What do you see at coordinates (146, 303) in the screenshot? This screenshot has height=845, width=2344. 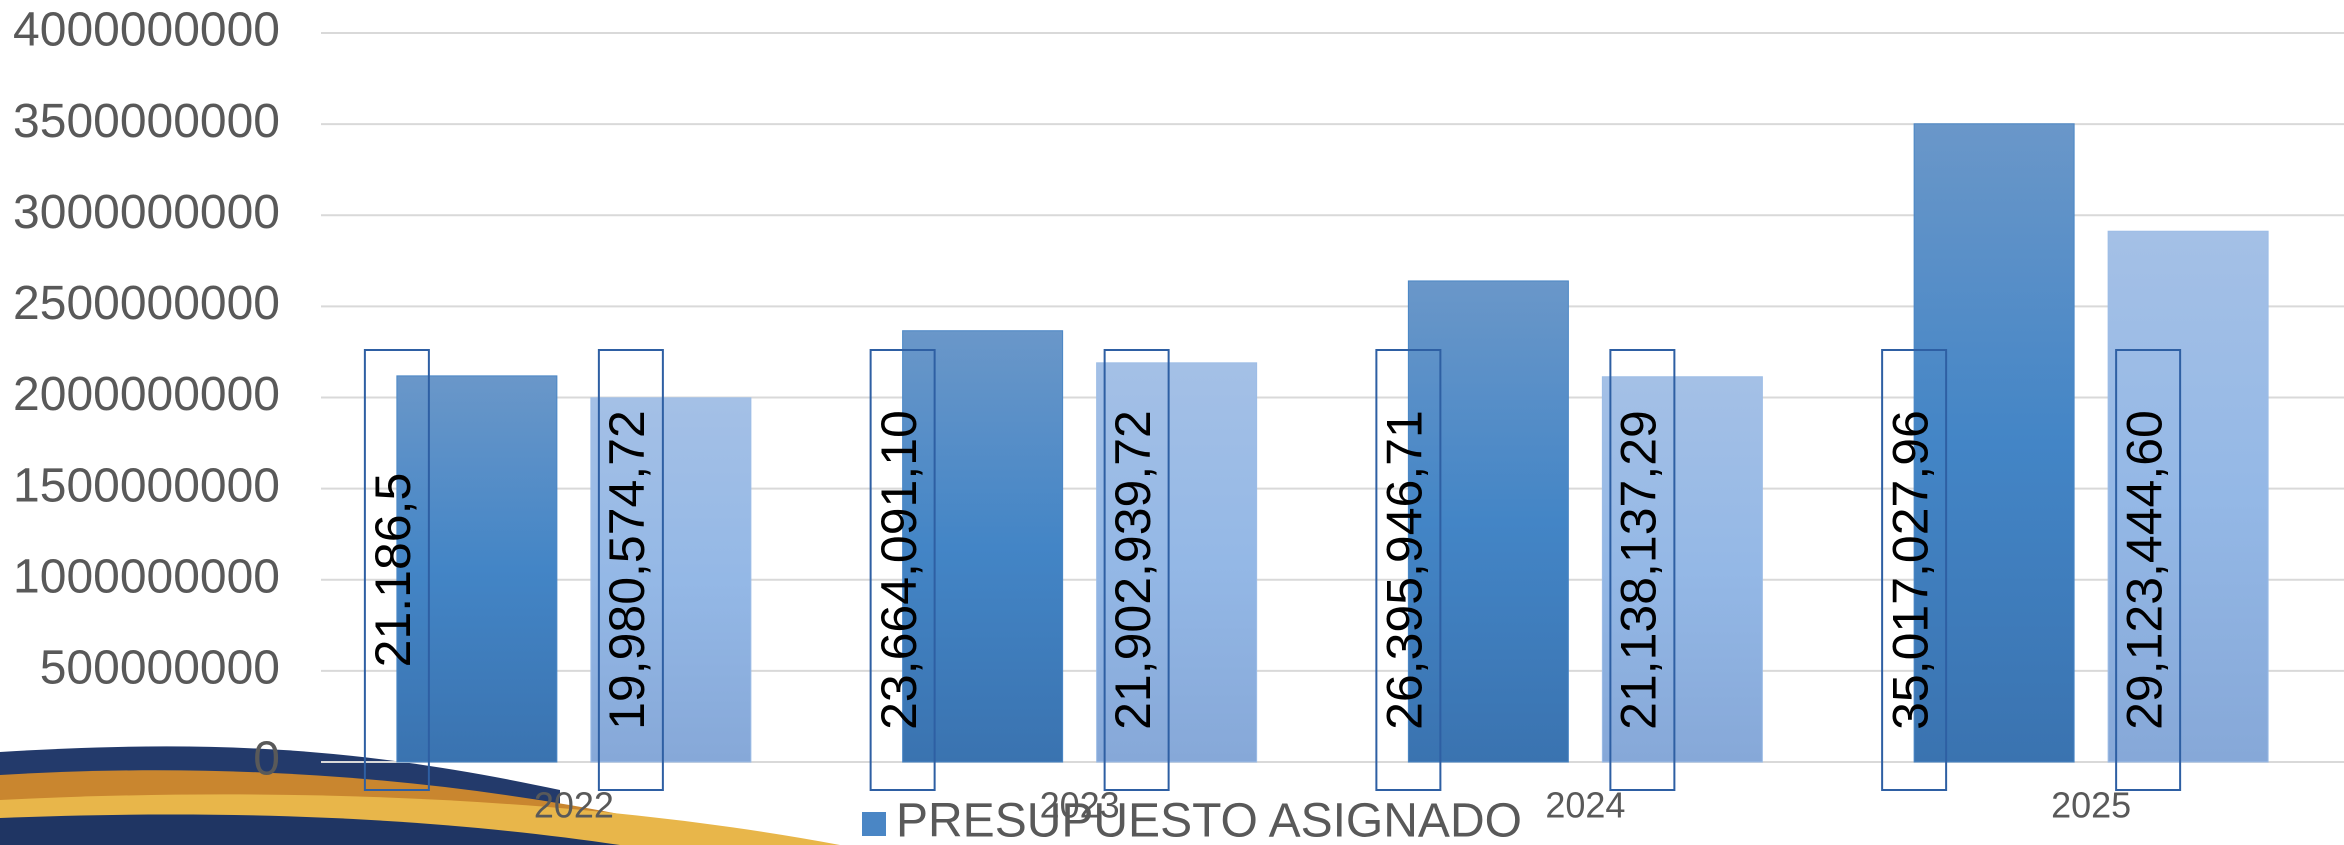 I see `y-tick-label: 2500000000` at bounding box center [146, 303].